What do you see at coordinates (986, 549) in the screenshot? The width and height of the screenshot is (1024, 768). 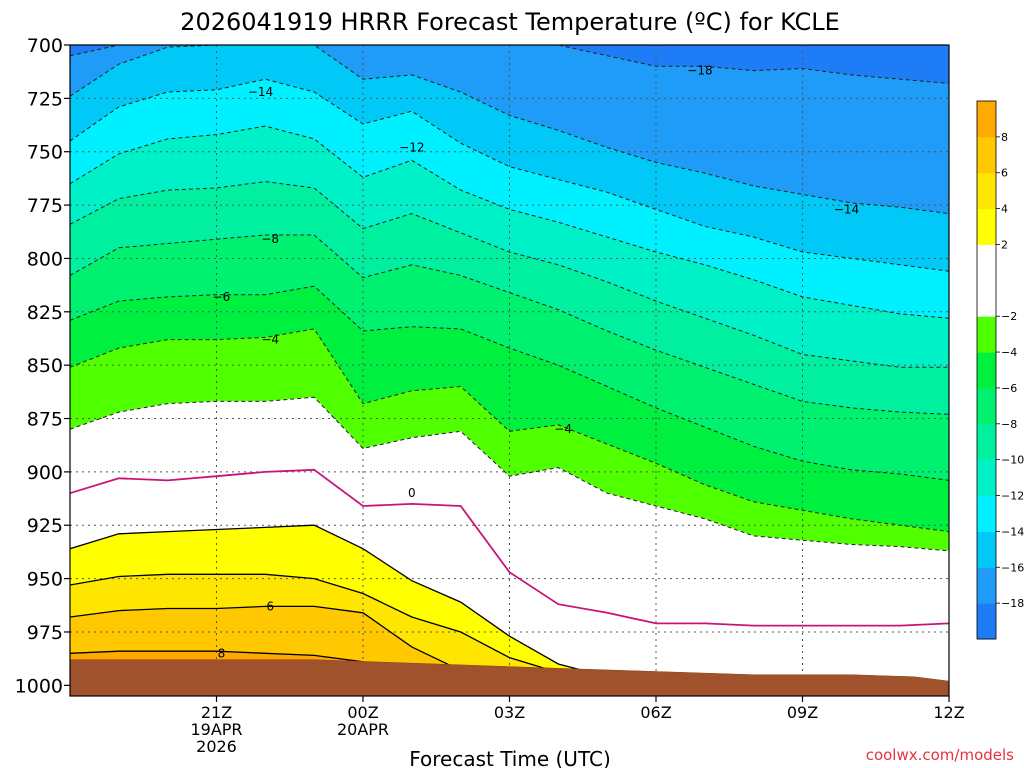 I see `colorbar-swatch--16` at bounding box center [986, 549].